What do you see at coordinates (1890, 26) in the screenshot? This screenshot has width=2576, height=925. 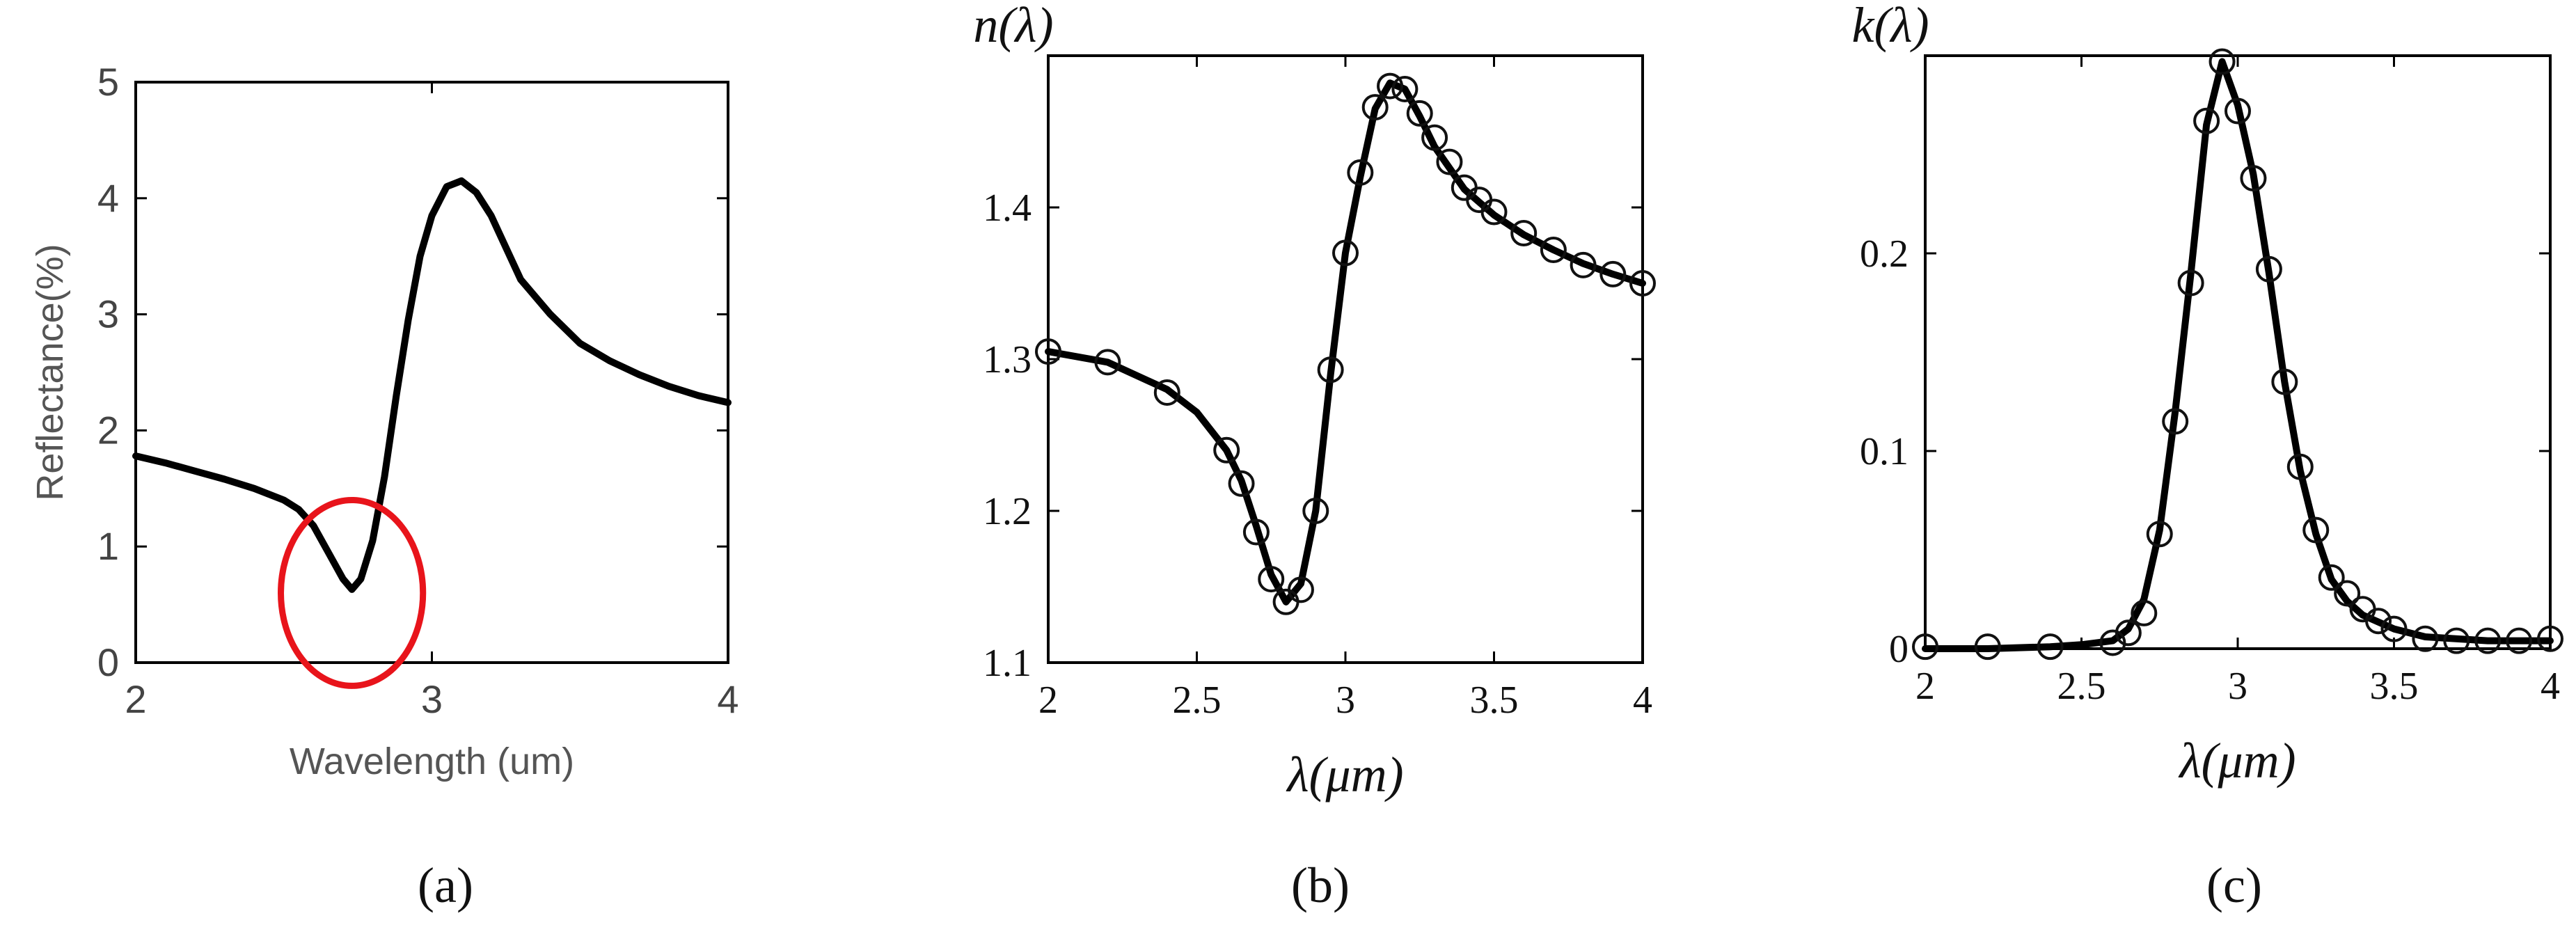 I see `y-axis-label: k(λ)` at bounding box center [1890, 26].